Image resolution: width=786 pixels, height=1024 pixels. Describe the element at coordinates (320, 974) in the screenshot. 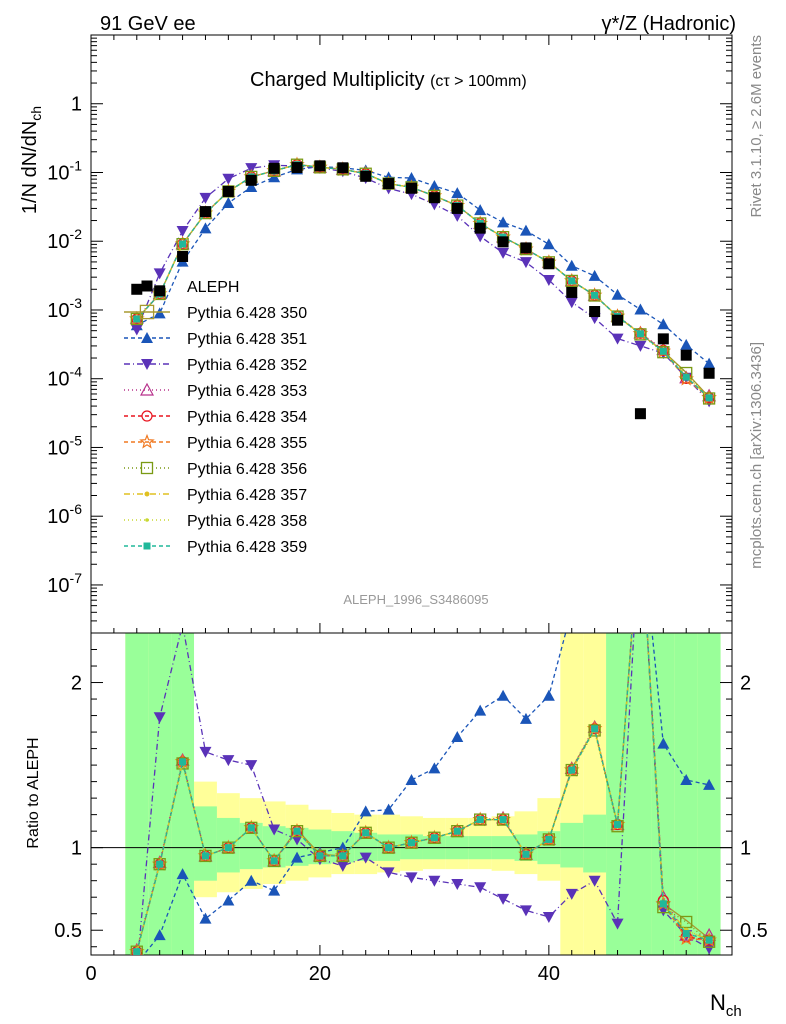

I see `x-tick-label: 20` at that location.